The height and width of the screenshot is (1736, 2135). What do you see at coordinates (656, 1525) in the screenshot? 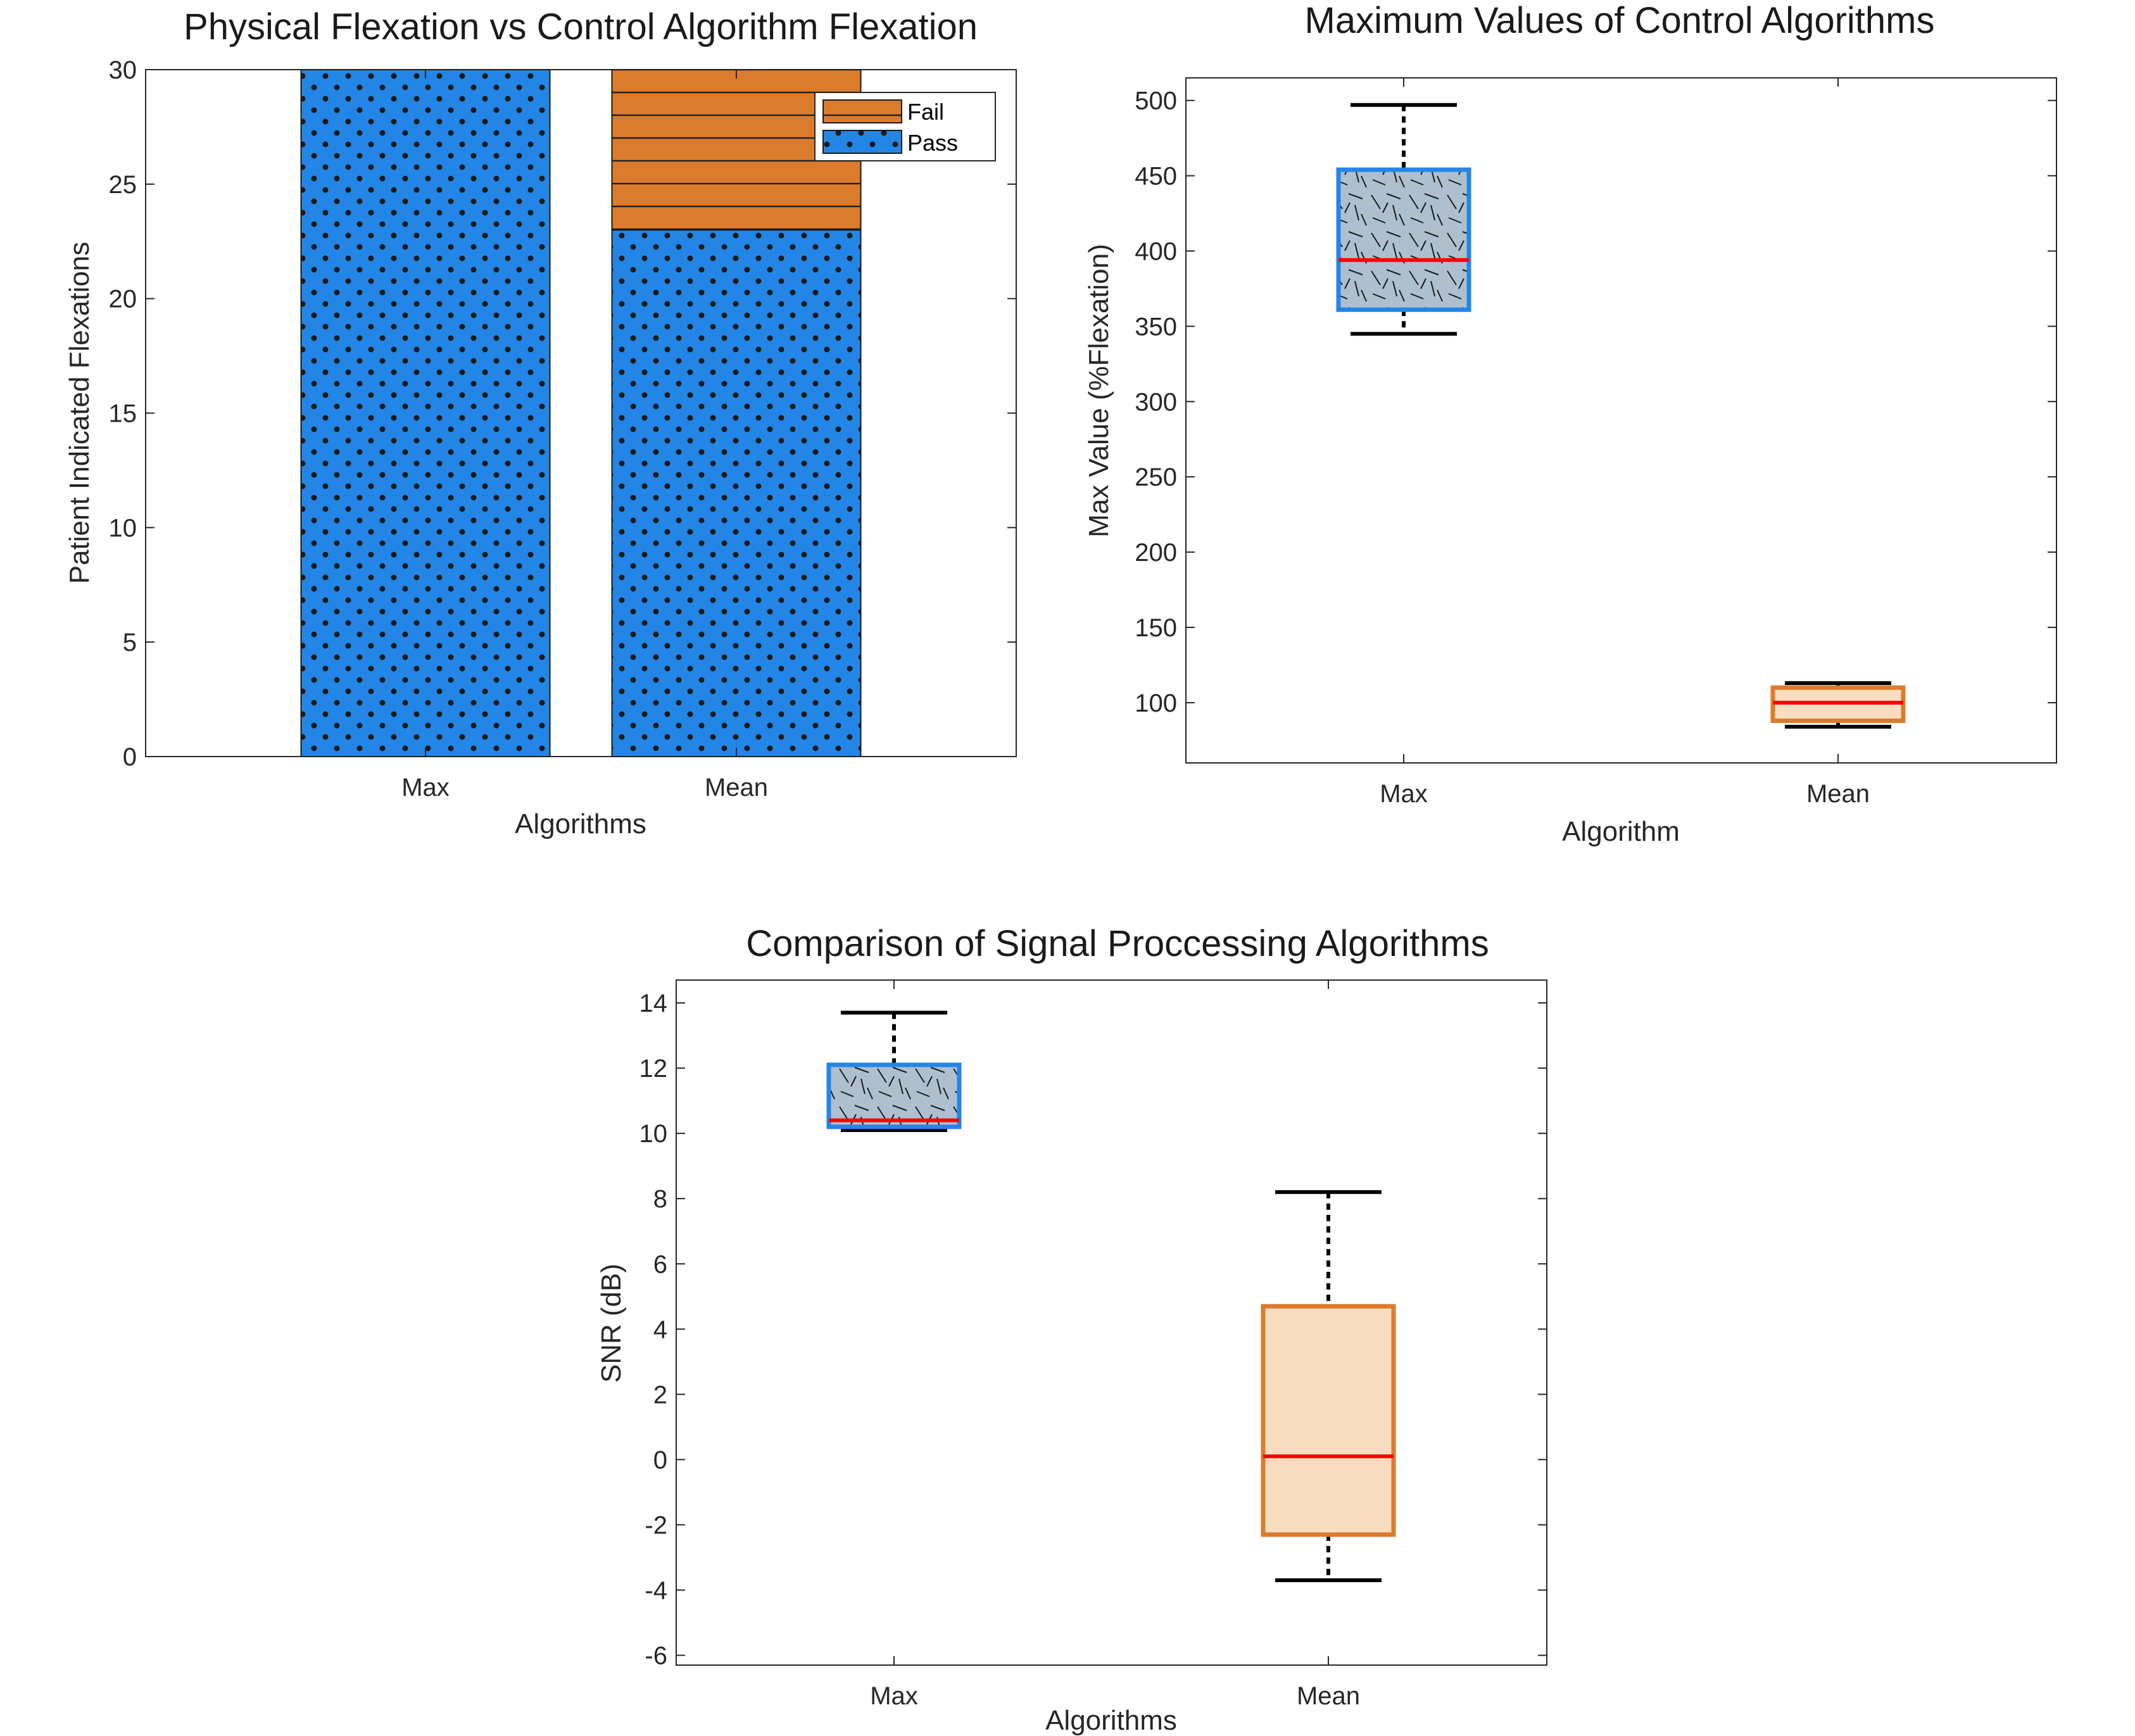
I see `y-tick-label: -2` at bounding box center [656, 1525].